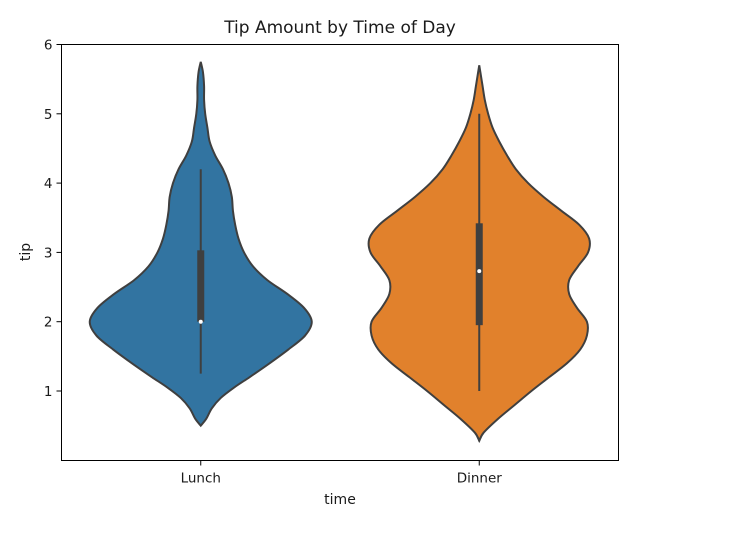 This screenshot has width=735, height=537. I want to click on median-marker-lunch, so click(200, 321).